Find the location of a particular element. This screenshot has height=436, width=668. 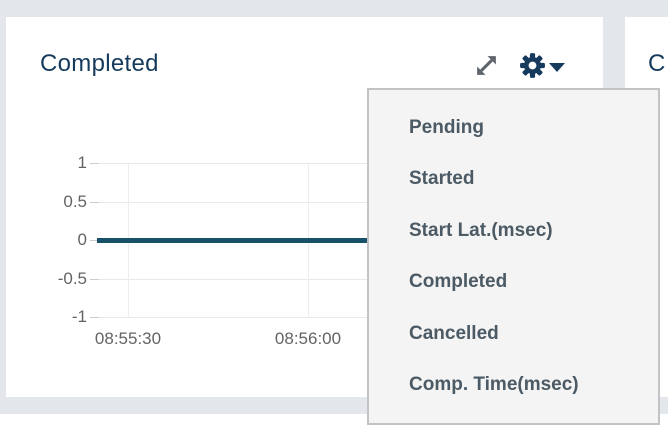

menu-item-comp-time: Comp. Time(msec) is located at coordinates (494, 385).